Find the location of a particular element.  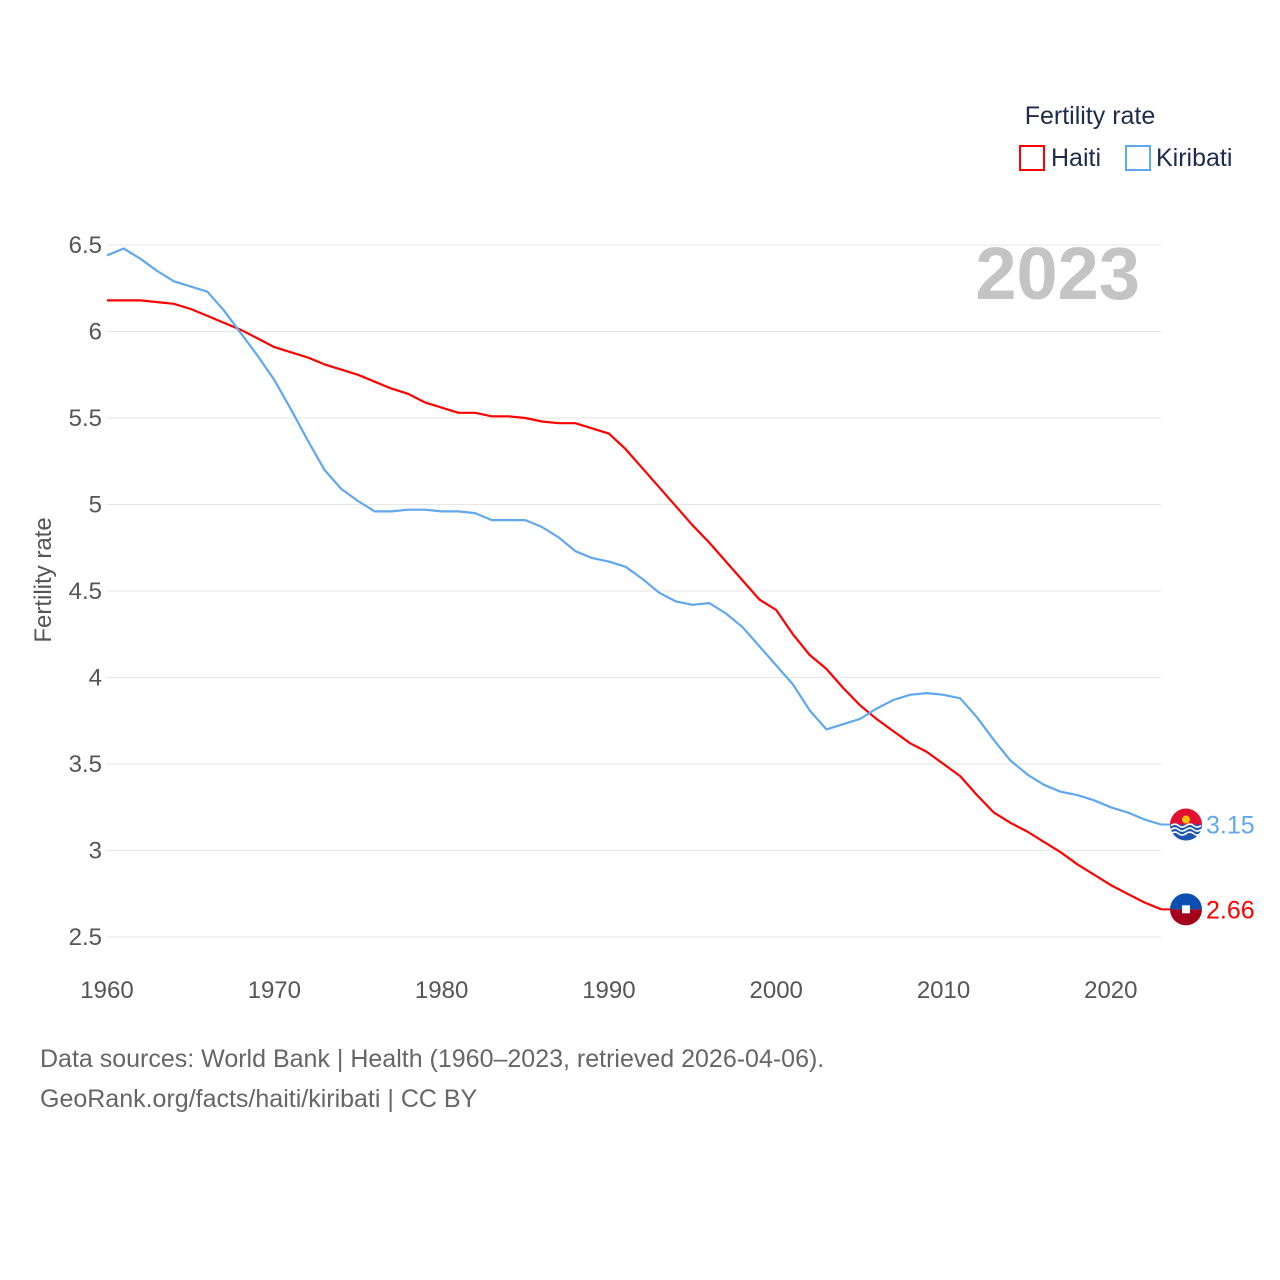

y-tick-label: 2.5 is located at coordinates (85, 937).